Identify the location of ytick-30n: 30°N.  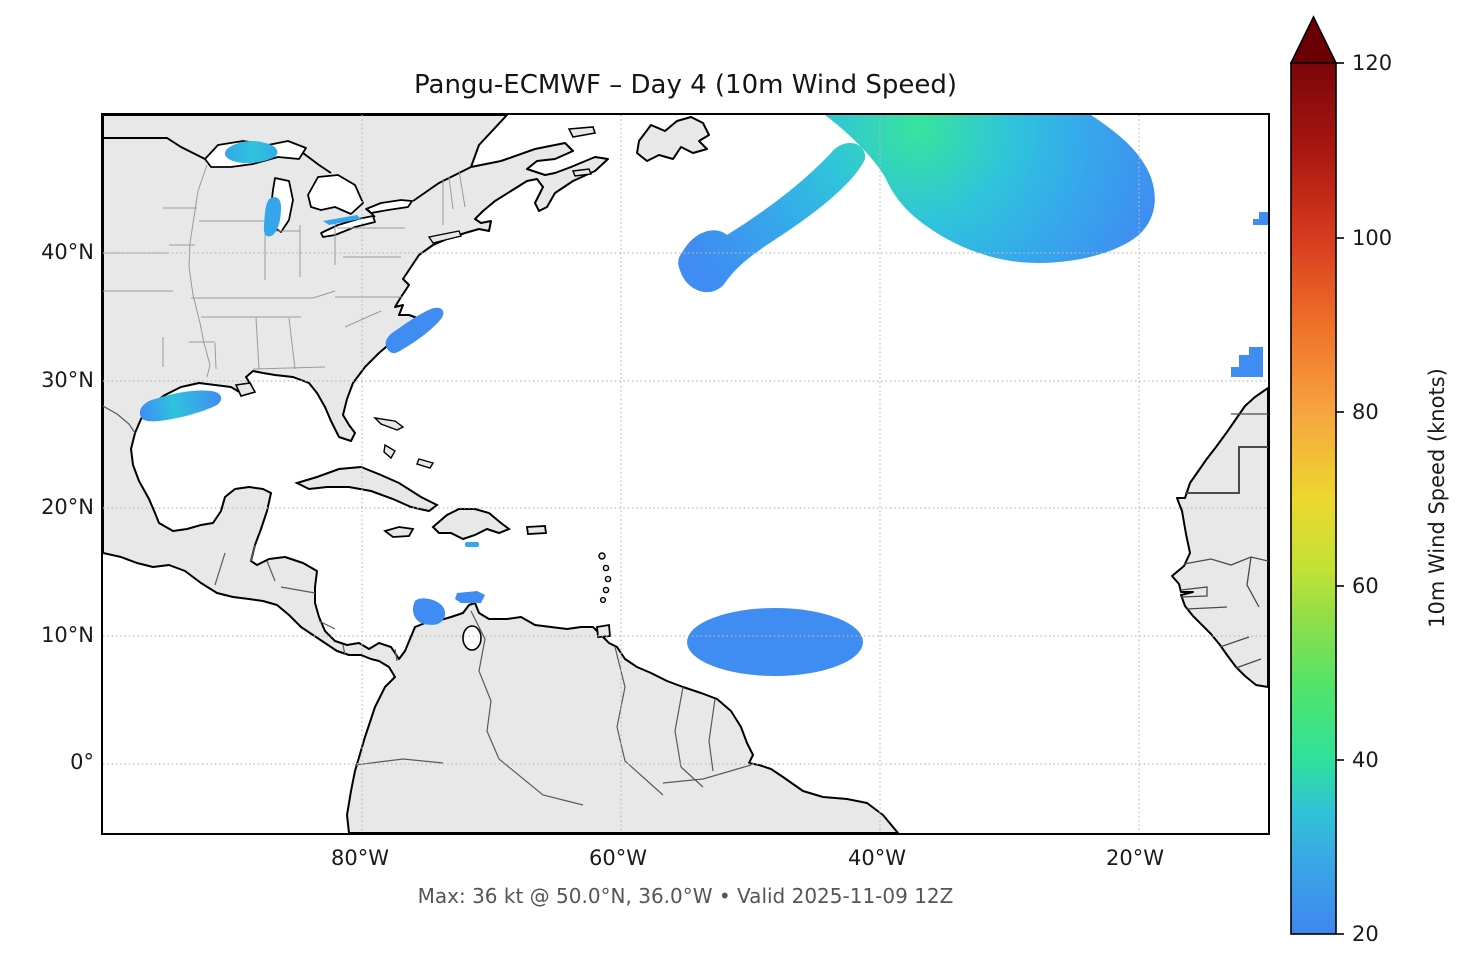
(67, 380).